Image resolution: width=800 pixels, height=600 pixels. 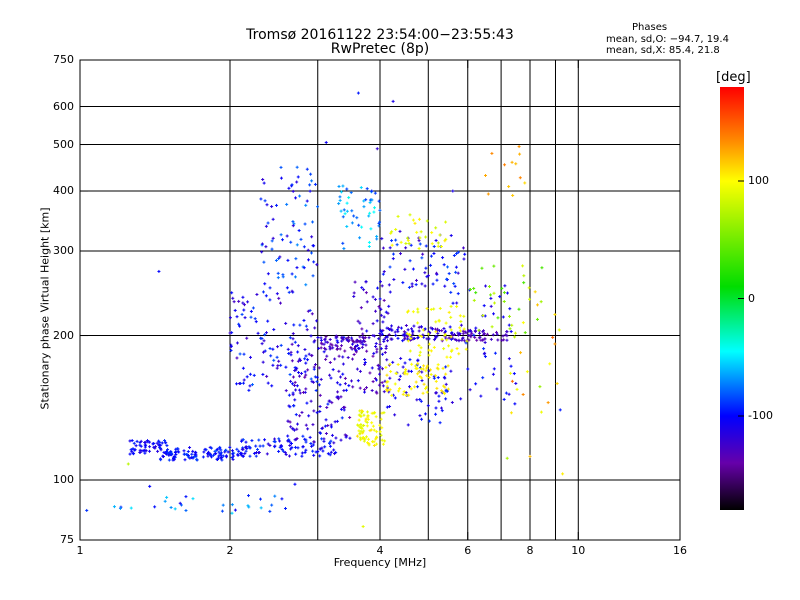 What do you see at coordinates (758, 180) in the screenshot?
I see `colorbar-tick-label: 100` at bounding box center [758, 180].